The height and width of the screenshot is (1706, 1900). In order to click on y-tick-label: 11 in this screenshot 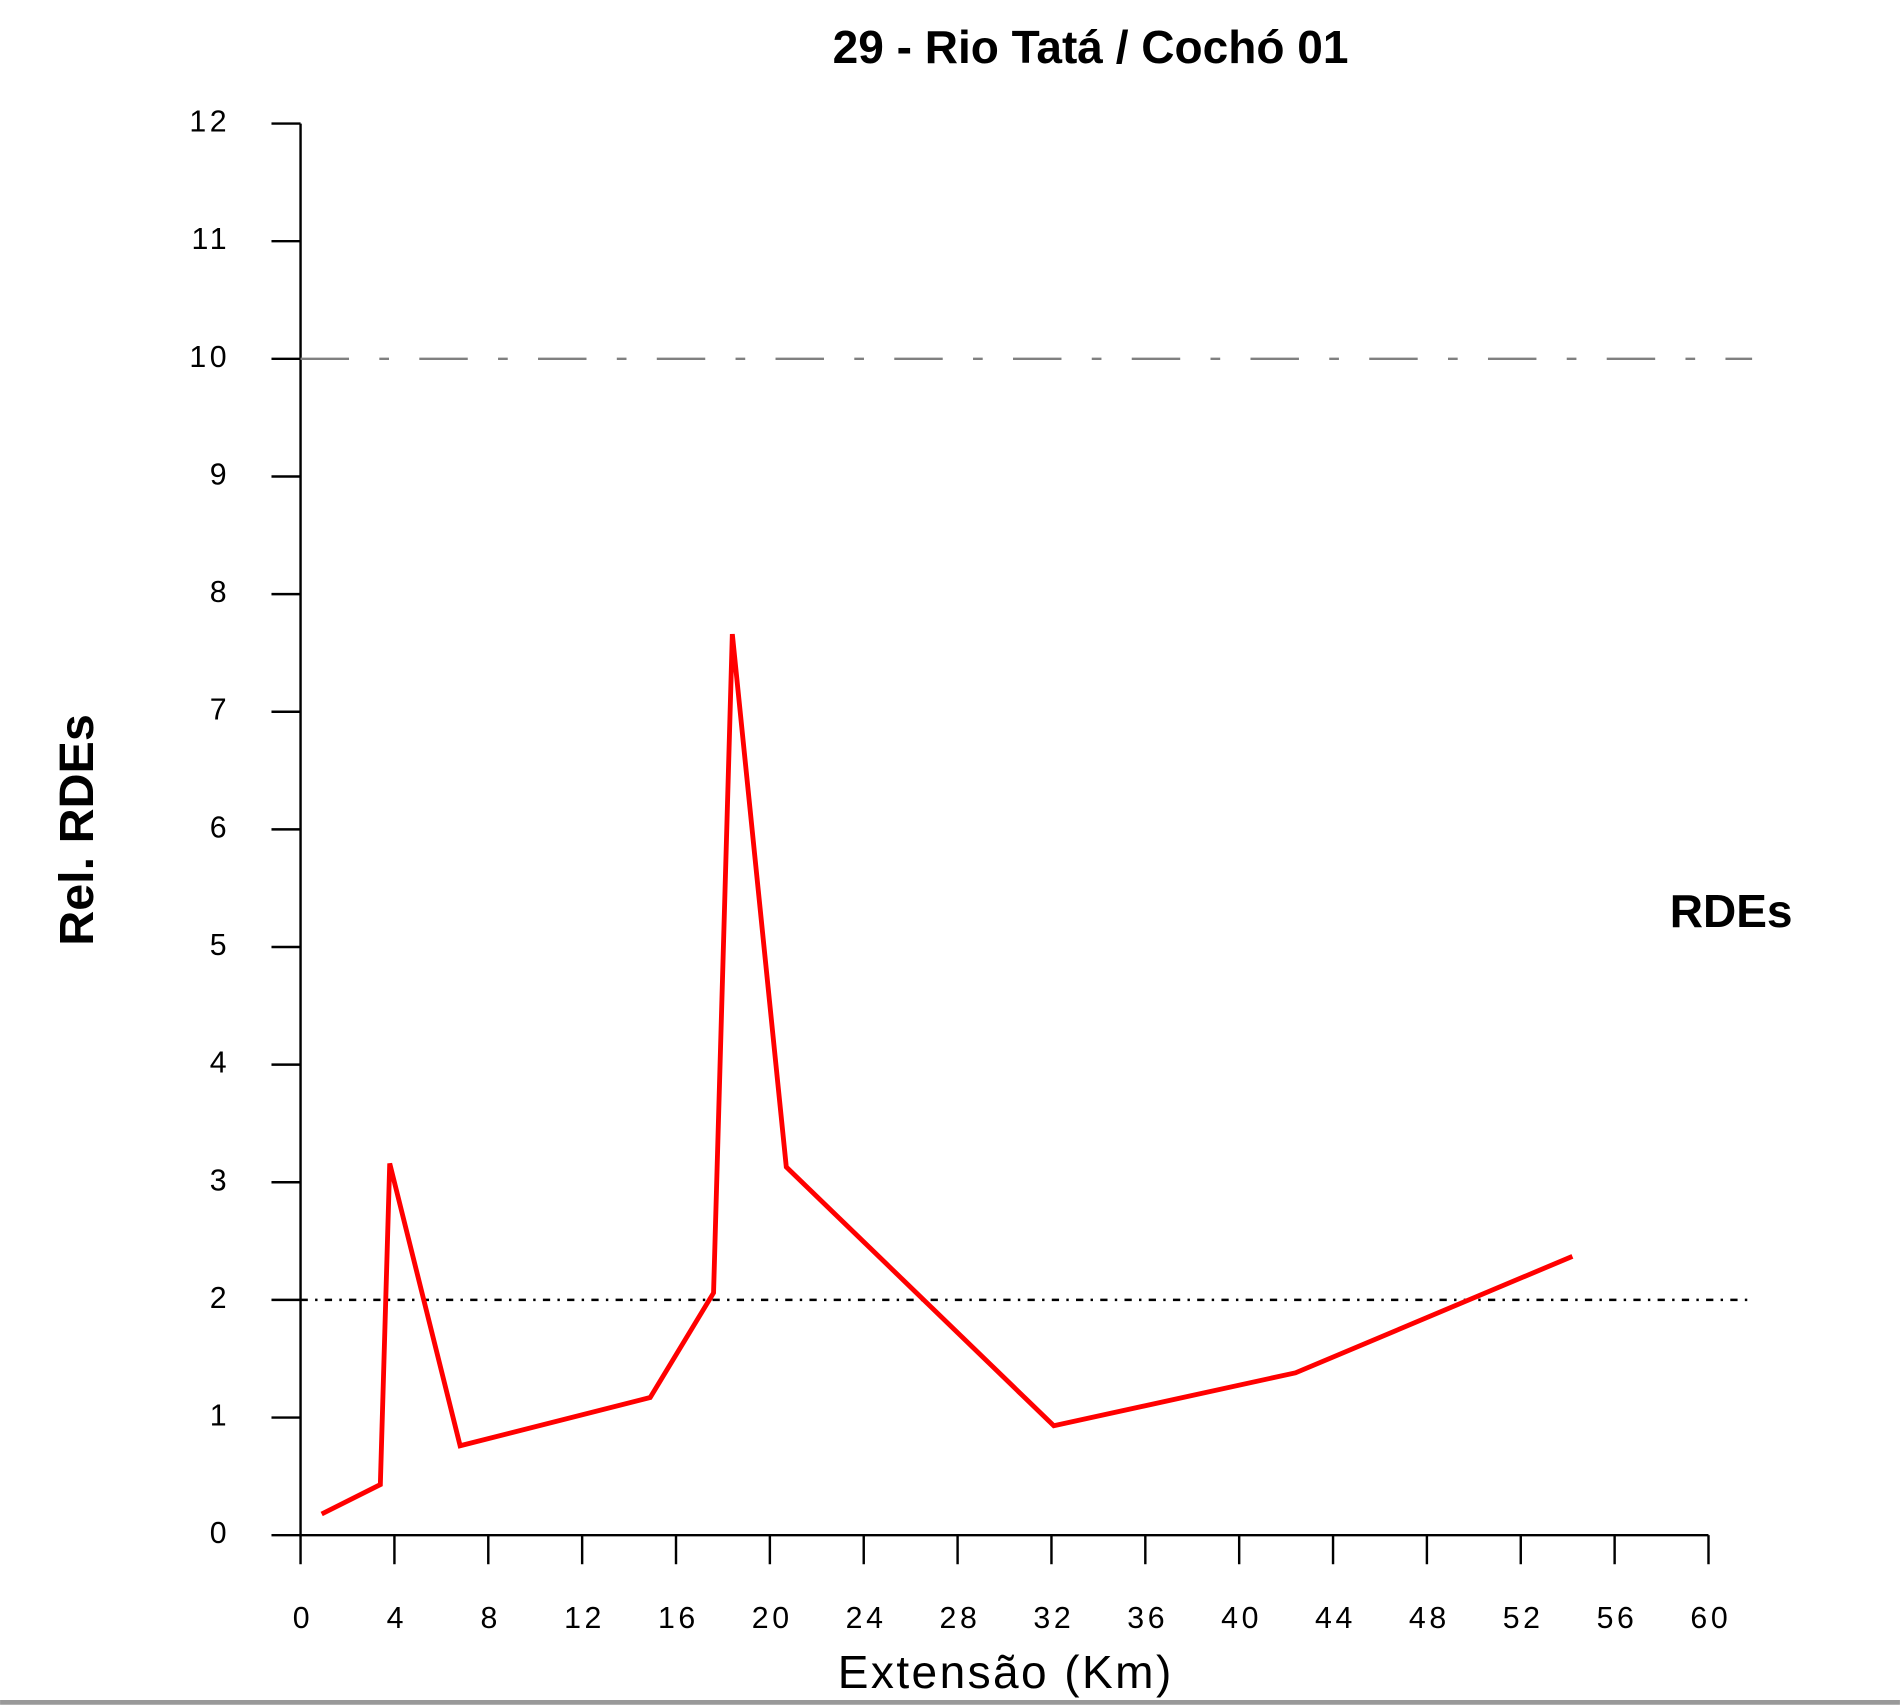, I will do `click(211, 239)`.